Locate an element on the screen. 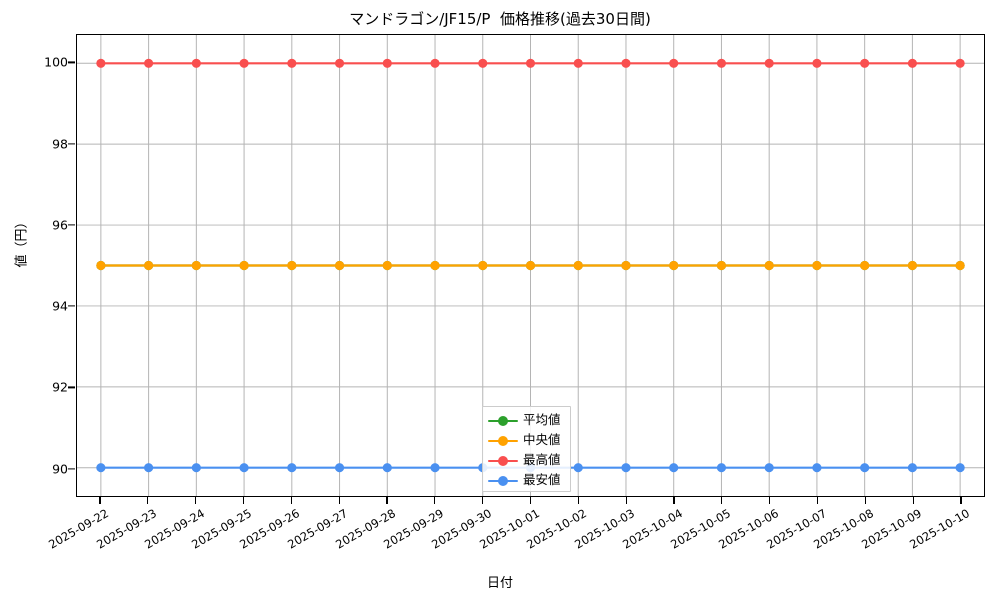  legend-label: 最高値 is located at coordinates (542, 460).